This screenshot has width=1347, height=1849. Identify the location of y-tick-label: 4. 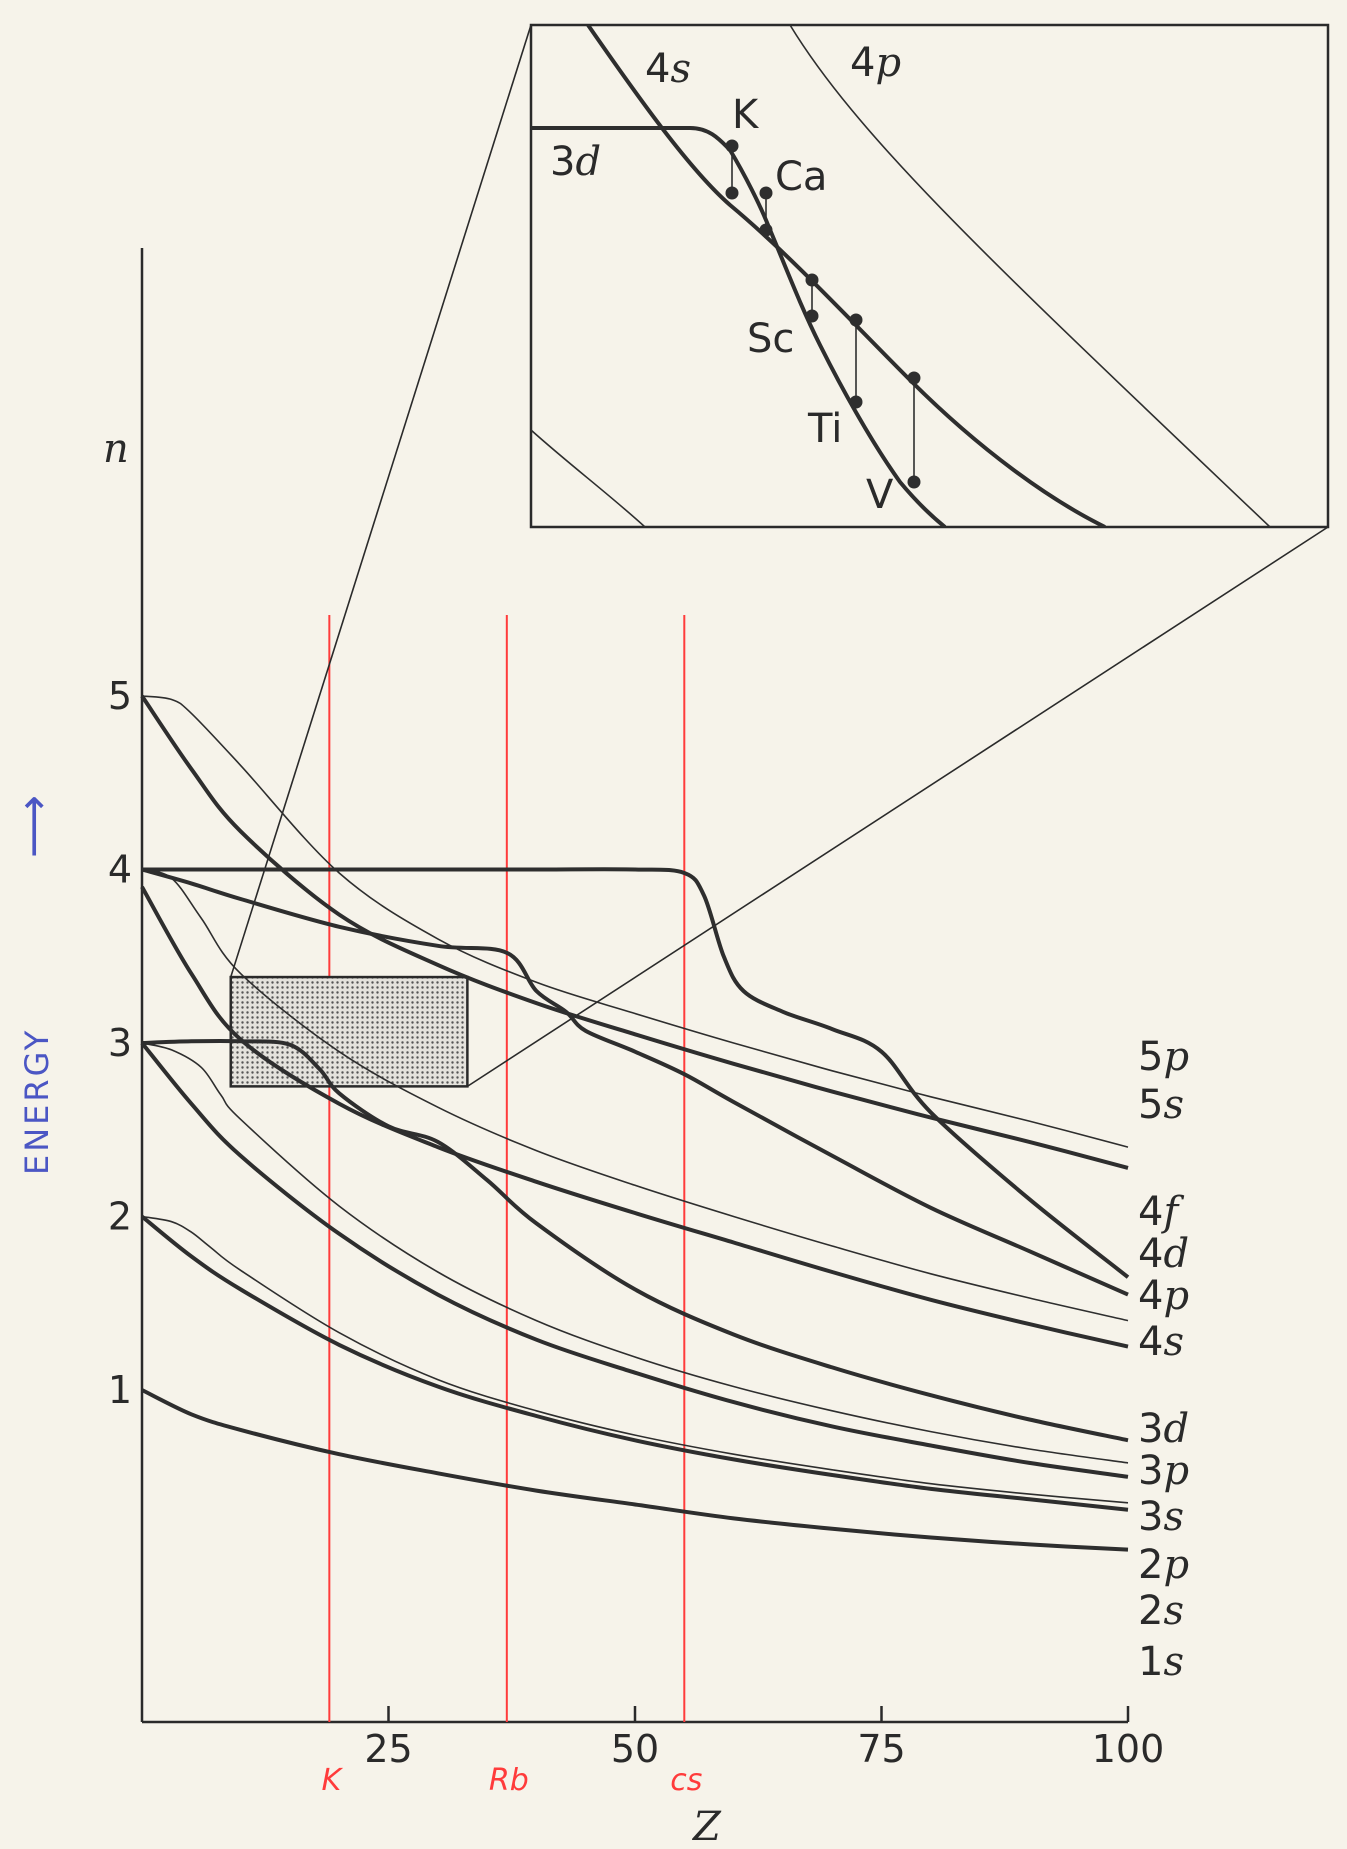
(120, 870).